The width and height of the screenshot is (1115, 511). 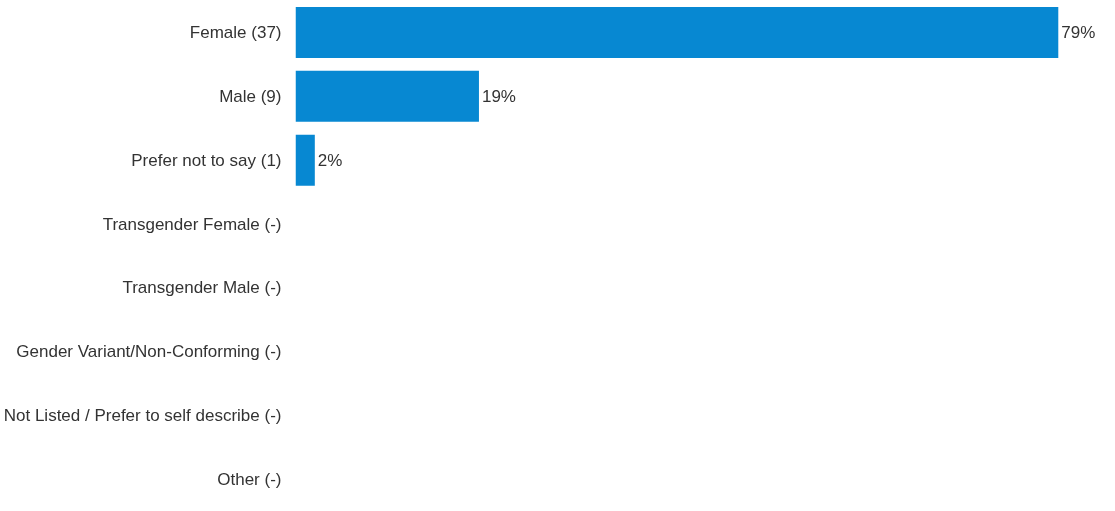 What do you see at coordinates (235, 32) in the screenshot?
I see `y-tick-label: Female (37)` at bounding box center [235, 32].